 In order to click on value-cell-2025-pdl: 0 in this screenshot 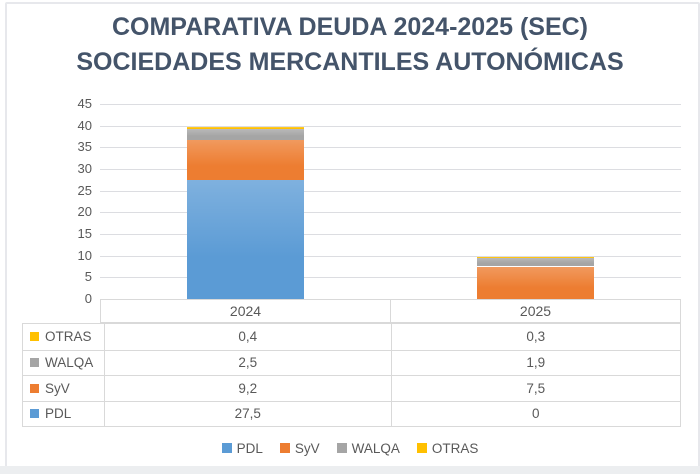, I will do `click(535, 413)`.